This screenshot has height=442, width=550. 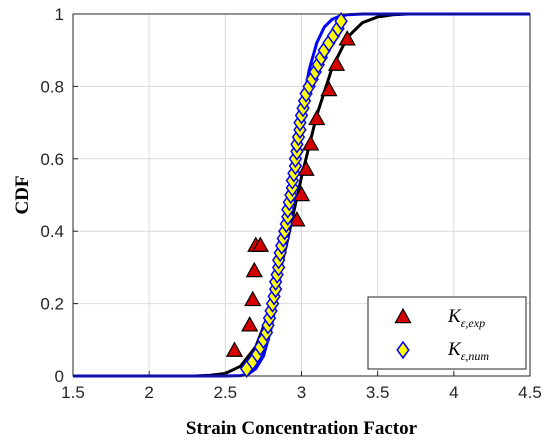 What do you see at coordinates (73, 392) in the screenshot?
I see `x-tick-label: 1.5` at bounding box center [73, 392].